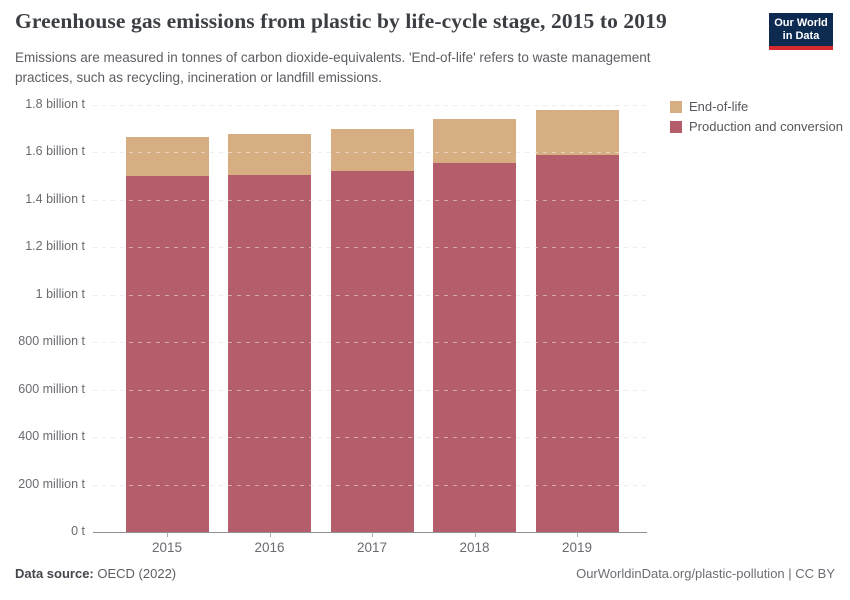  I want to click on y-tick-label: 1.2 billion t, so click(55, 246).